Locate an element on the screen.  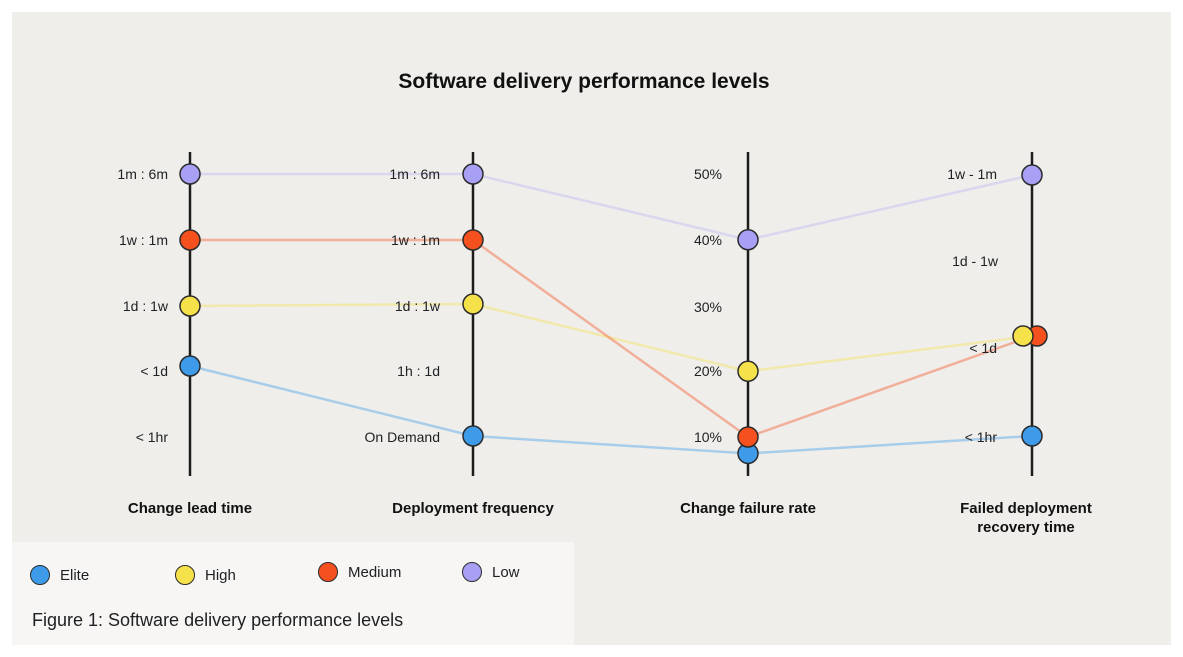
legend-label-high: High is located at coordinates (220, 575).